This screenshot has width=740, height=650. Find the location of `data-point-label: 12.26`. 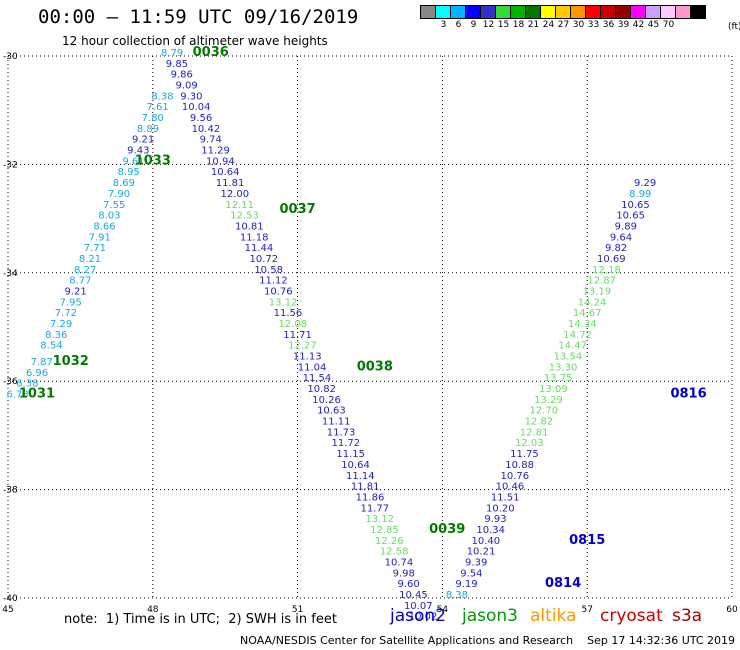

data-point-label: 12.26 is located at coordinates (389, 541).